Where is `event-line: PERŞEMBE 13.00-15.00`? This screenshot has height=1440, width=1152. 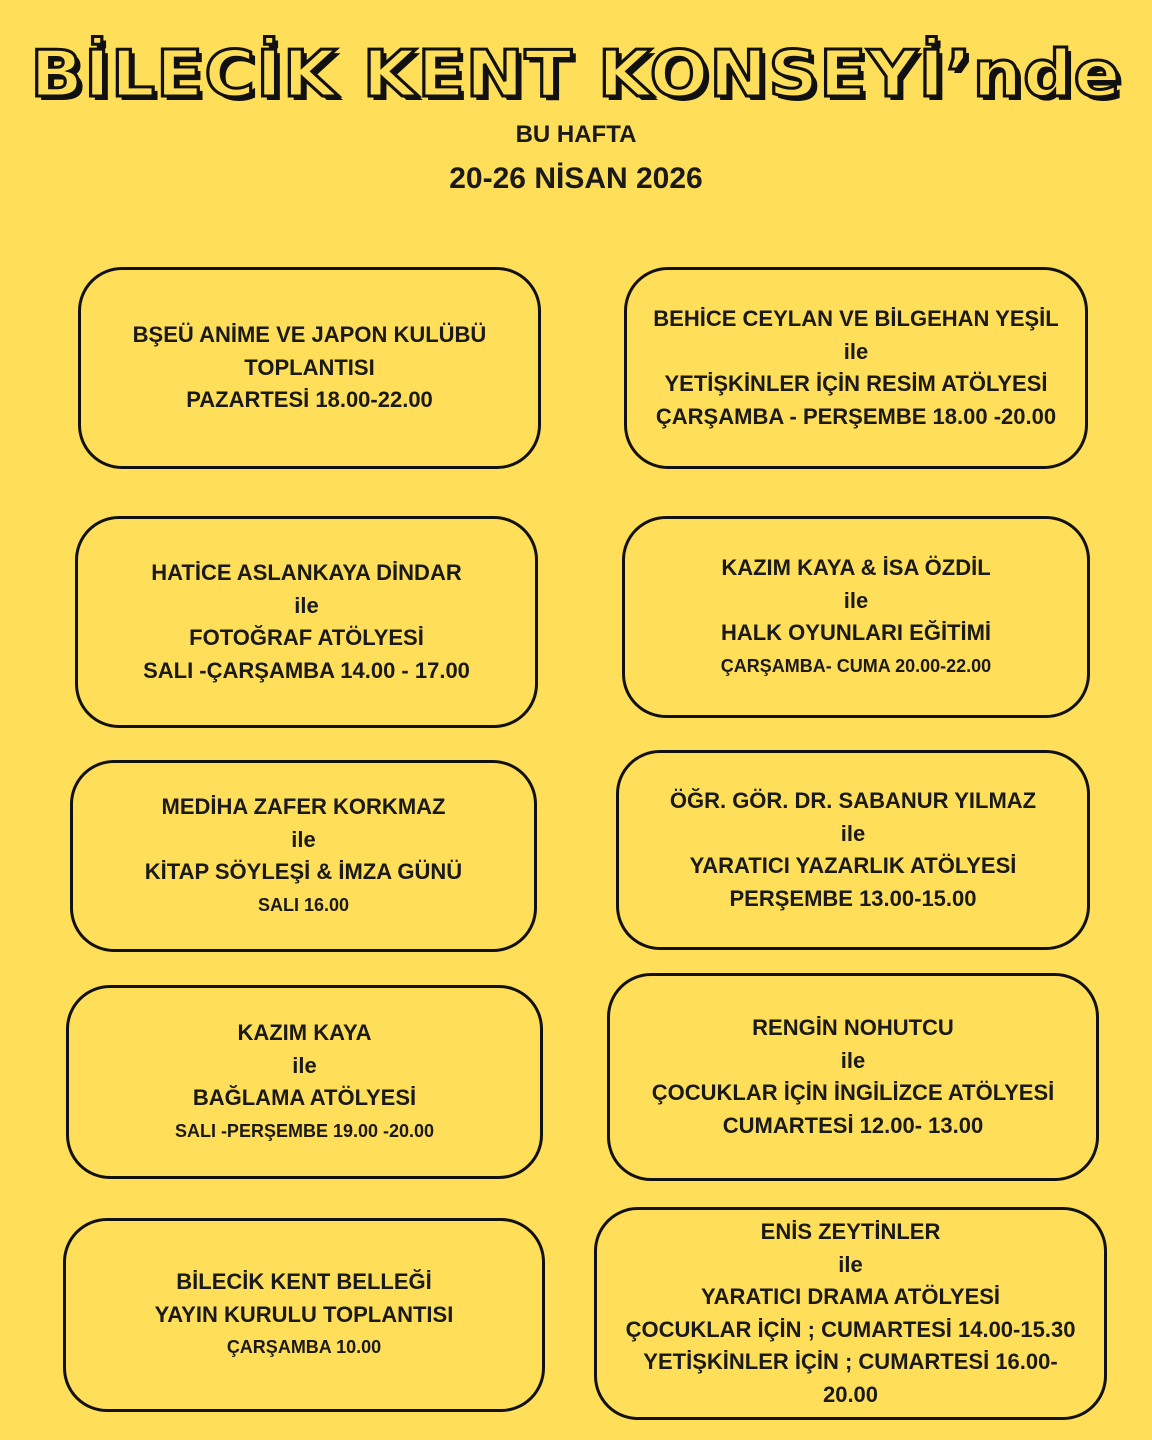
event-line: PERŞEMBE 13.00-15.00 is located at coordinates (853, 898).